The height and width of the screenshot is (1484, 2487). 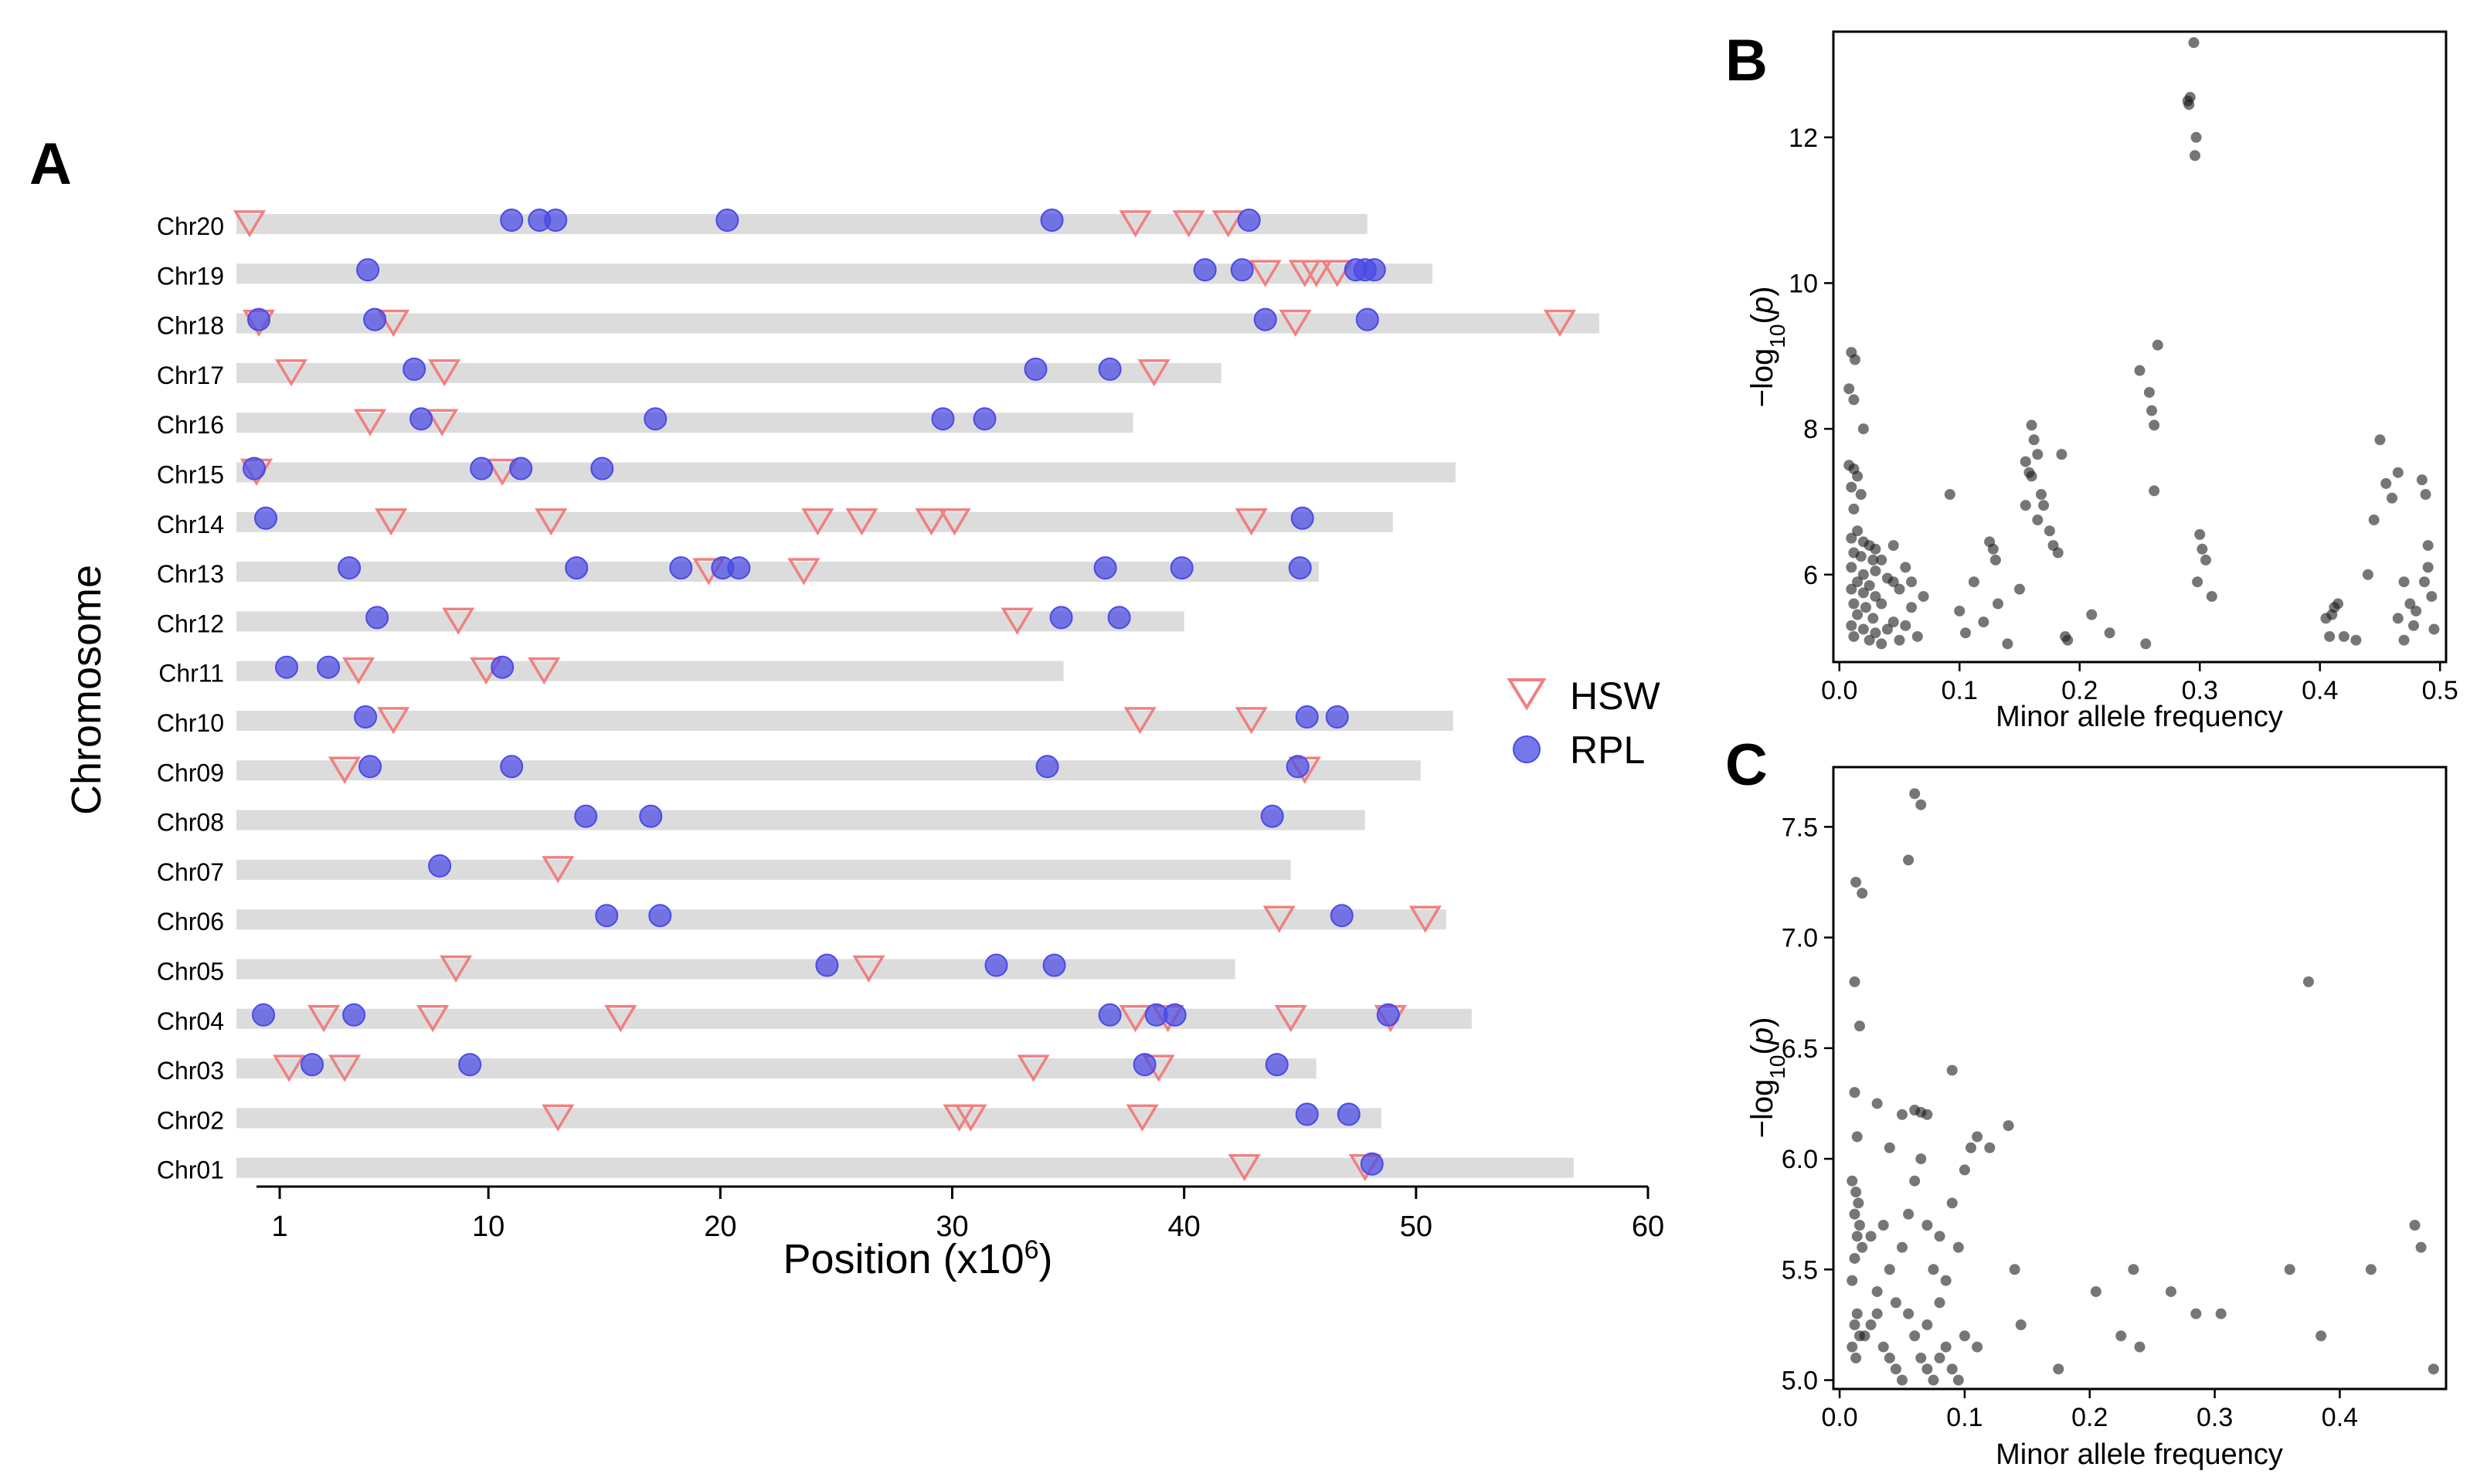 What do you see at coordinates (190, 972) in the screenshot?
I see `chromosome-label: Chr05` at bounding box center [190, 972].